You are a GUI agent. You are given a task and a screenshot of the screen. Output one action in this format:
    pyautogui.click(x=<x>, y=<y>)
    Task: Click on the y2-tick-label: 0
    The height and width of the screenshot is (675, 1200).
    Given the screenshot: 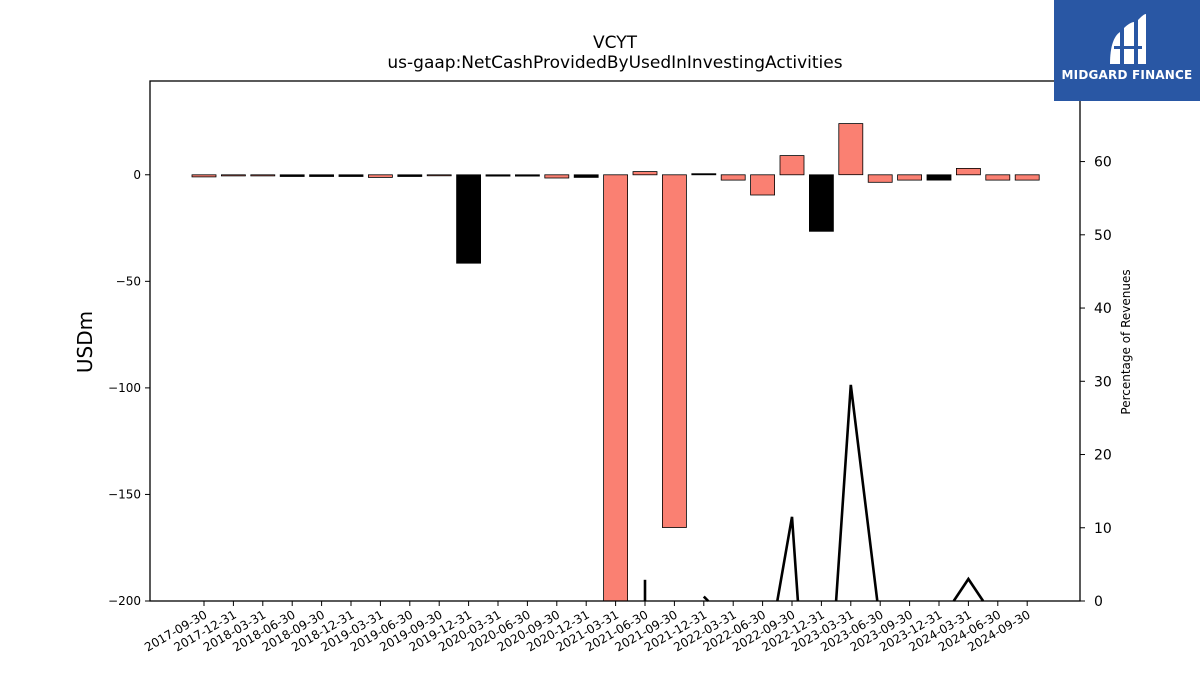 What is the action you would take?
    pyautogui.click(x=1098, y=602)
    